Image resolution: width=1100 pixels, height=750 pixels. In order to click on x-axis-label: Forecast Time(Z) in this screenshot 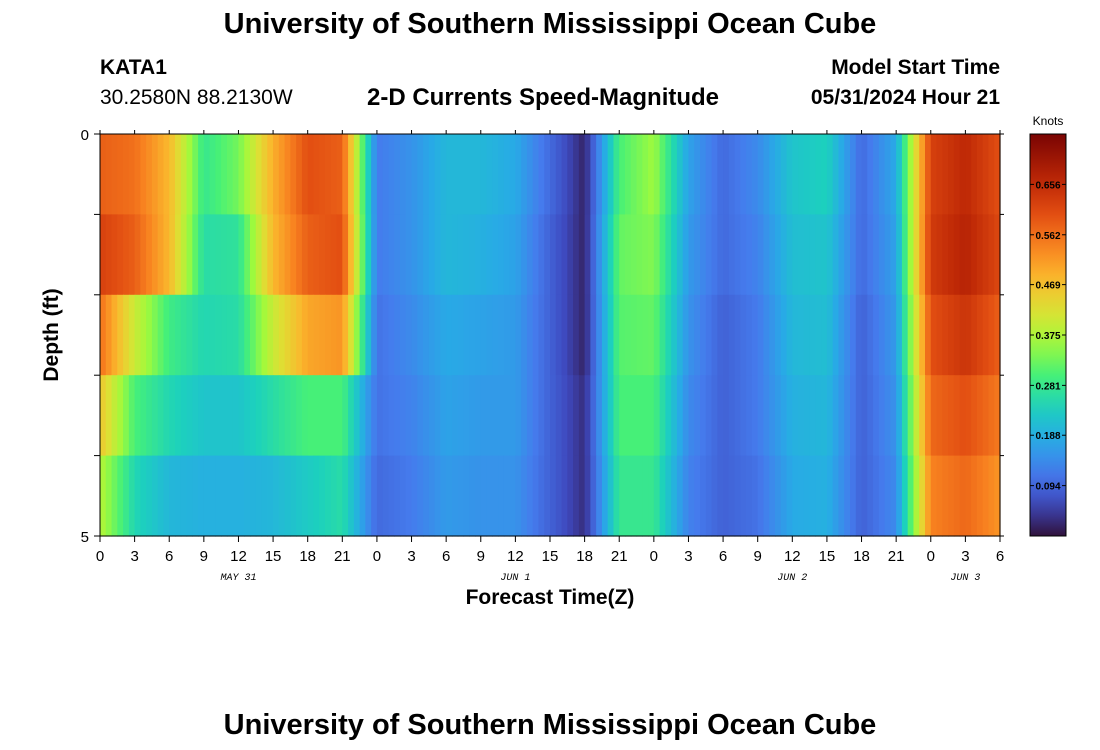, I will do `click(550, 597)`.